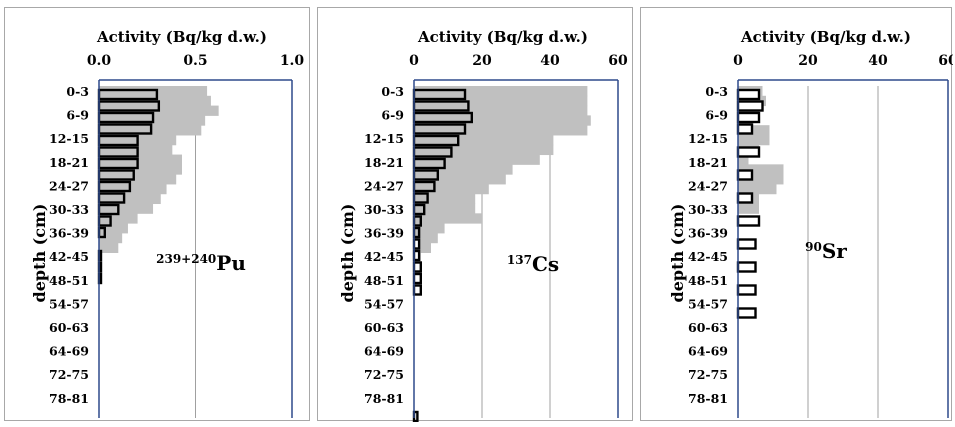 Image resolution: width=955 pixels, height=427 pixels. Describe the element at coordinates (519, 260) in the screenshot. I see `isotope-mass-number: 137` at that location.